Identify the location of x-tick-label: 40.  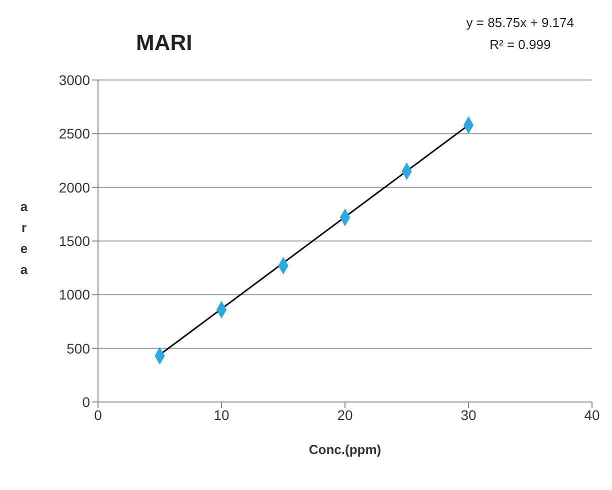
(592, 414).